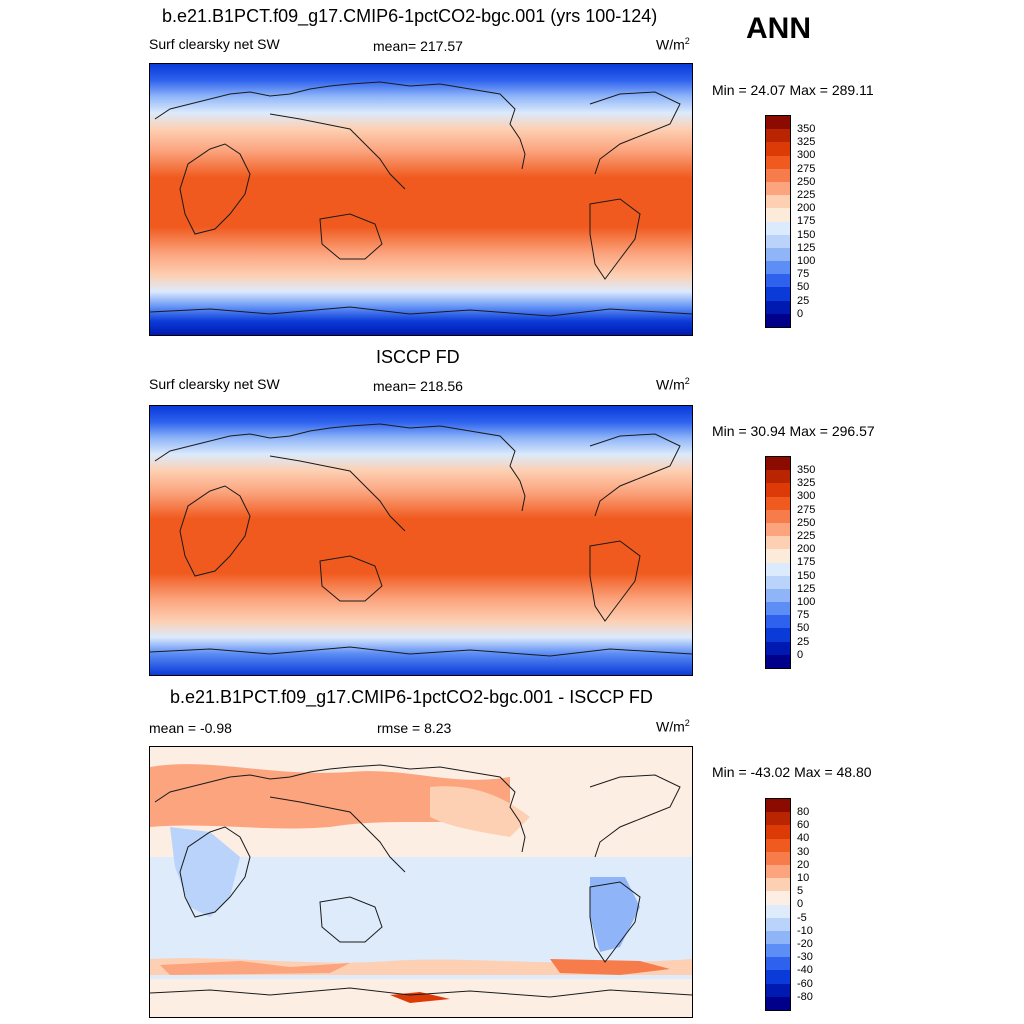 The width and height of the screenshot is (1024, 1024). Describe the element at coordinates (418, 46) in the screenshot. I see `panel1-mean-label: mean= 217.57` at that location.